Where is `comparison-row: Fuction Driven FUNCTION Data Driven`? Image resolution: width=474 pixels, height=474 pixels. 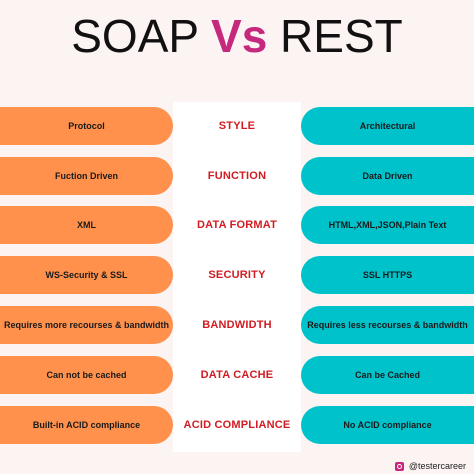
comparison-row: Fuction Driven FUNCTION Data Driven is located at coordinates (237, 176).